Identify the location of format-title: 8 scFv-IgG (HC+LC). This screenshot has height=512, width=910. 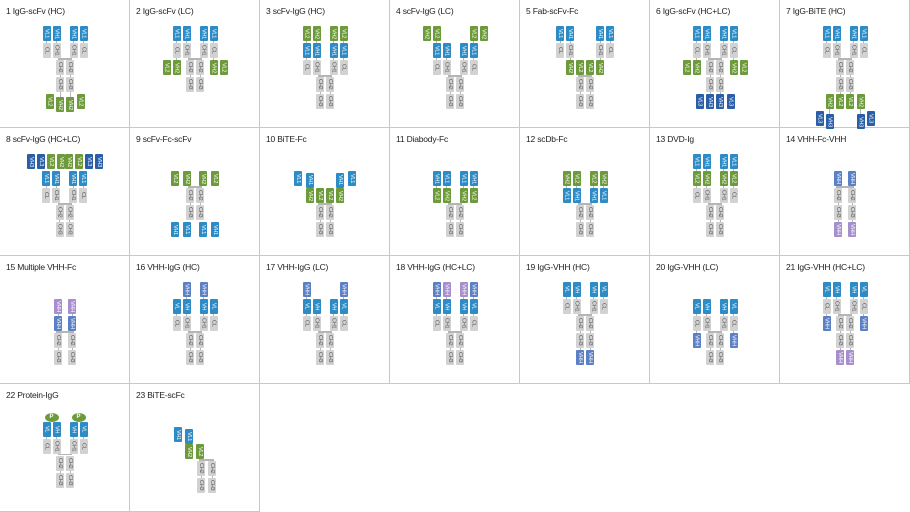
(43, 139).